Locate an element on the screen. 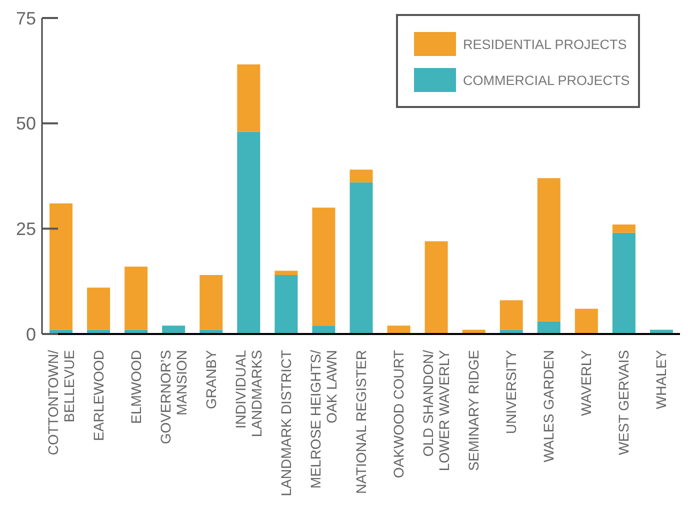  y-tick-label: 25 is located at coordinates (26, 229).